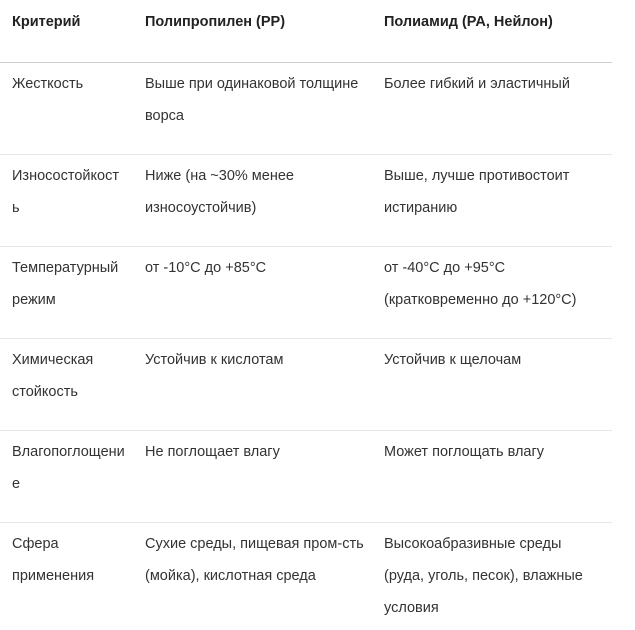 The height and width of the screenshot is (630, 635). What do you see at coordinates (66, 201) in the screenshot?
I see `criterion-cell: Износостойкость` at bounding box center [66, 201].